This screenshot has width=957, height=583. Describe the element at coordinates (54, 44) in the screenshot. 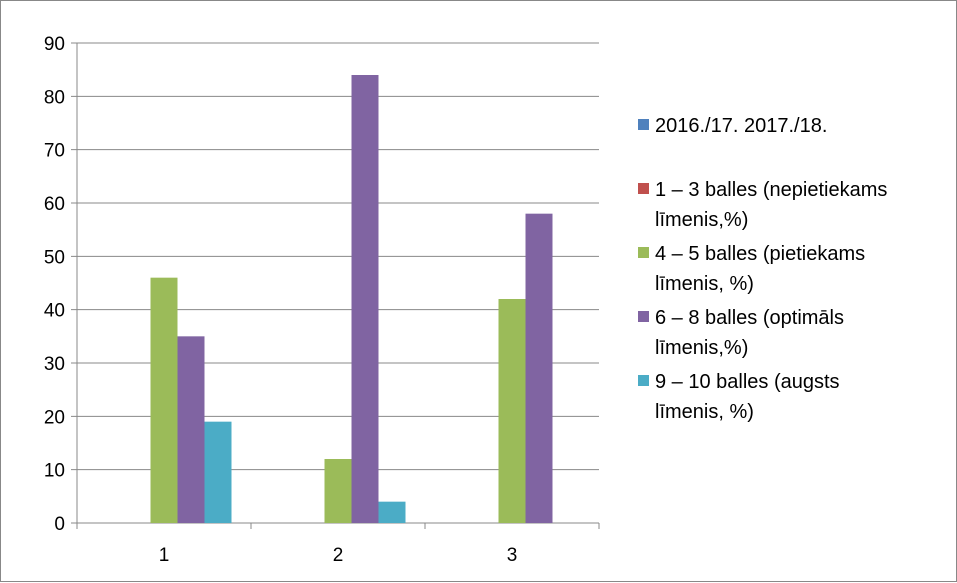

I see `y-tick-label: 90` at that location.